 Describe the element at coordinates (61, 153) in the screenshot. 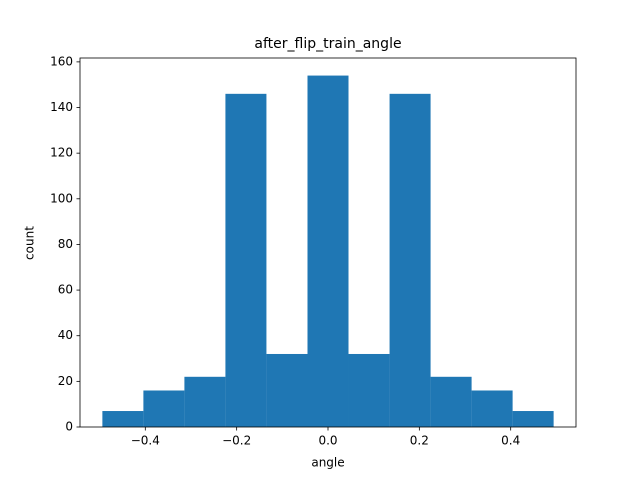

I see `y-tick-label: 120` at that location.